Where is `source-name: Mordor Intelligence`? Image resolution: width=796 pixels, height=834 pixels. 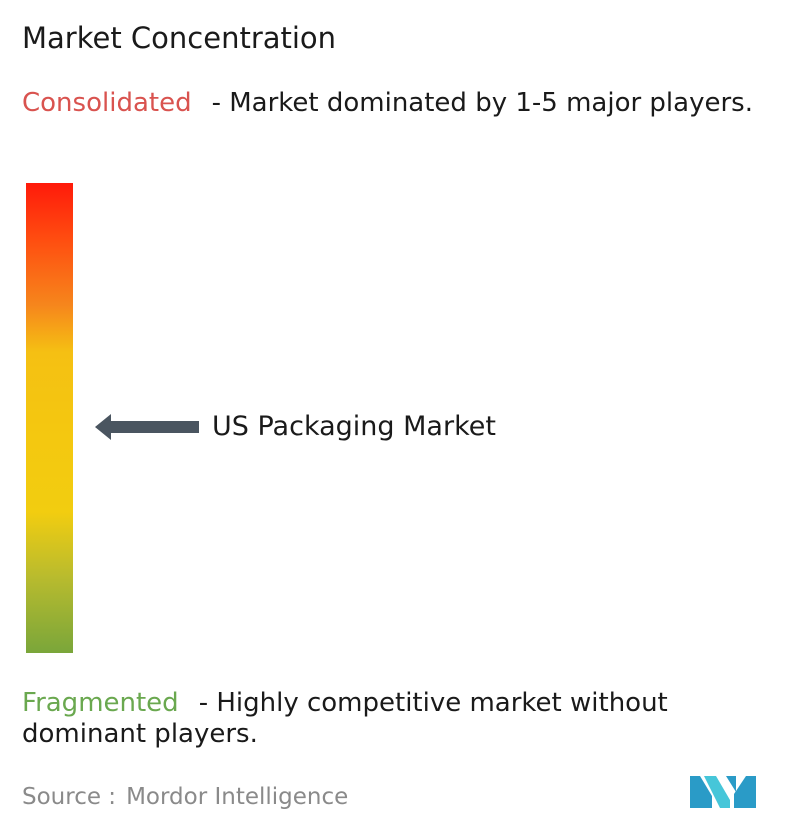
source-name: Mordor Intelligence is located at coordinates (237, 797).